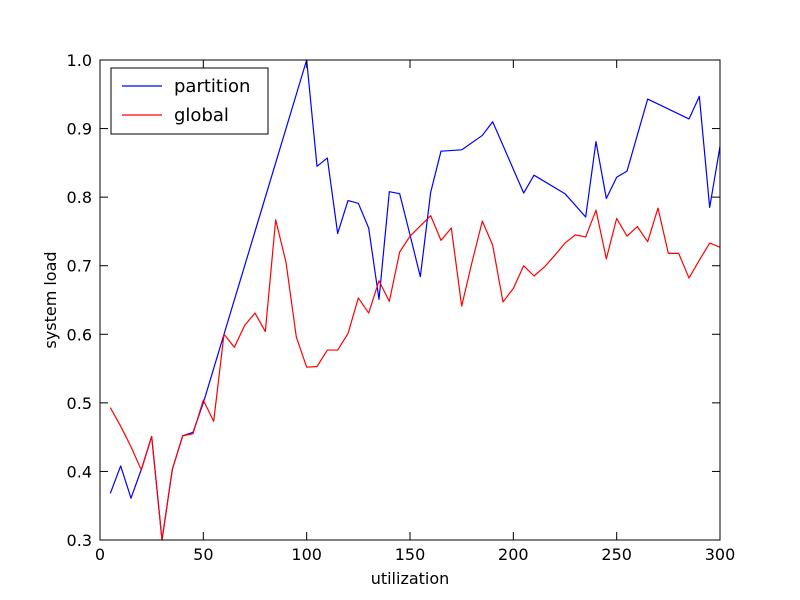 The width and height of the screenshot is (800, 600). Describe the element at coordinates (616, 554) in the screenshot. I see `x-tick-label: 250` at that location.